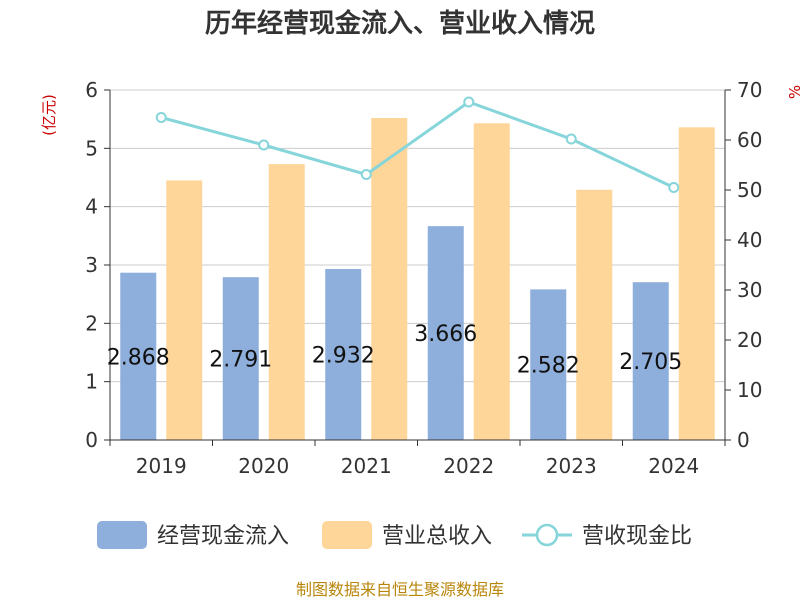 Image resolution: width=800 pixels, height=600 pixels. What do you see at coordinates (749, 90) in the screenshot?
I see `right-tick-label: 70` at bounding box center [749, 90].